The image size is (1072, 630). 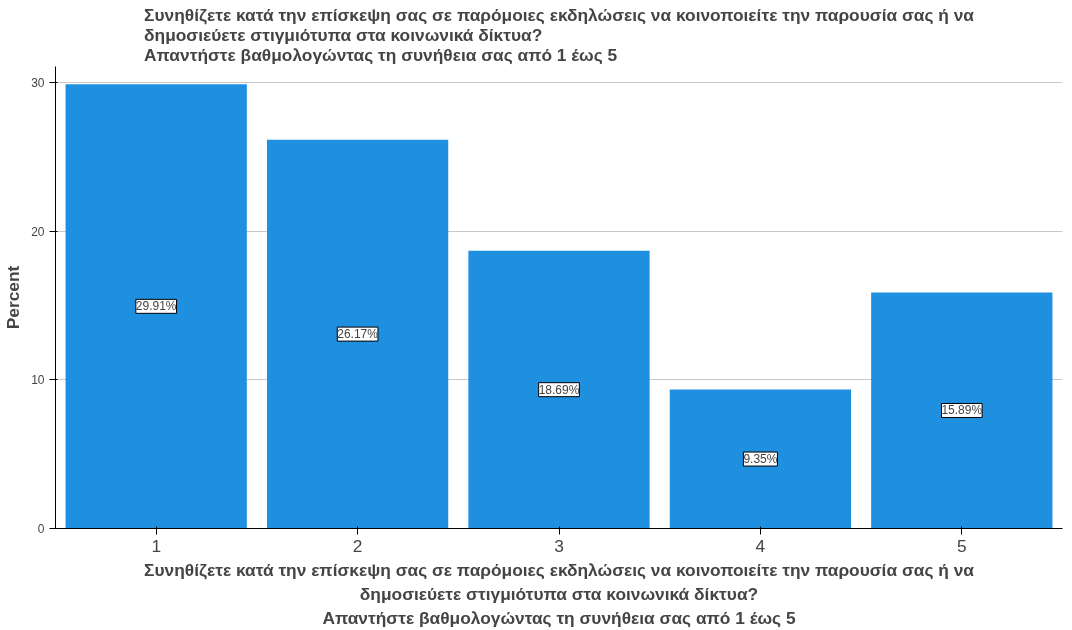 I want to click on data-label: 18.69%, so click(x=559, y=389).